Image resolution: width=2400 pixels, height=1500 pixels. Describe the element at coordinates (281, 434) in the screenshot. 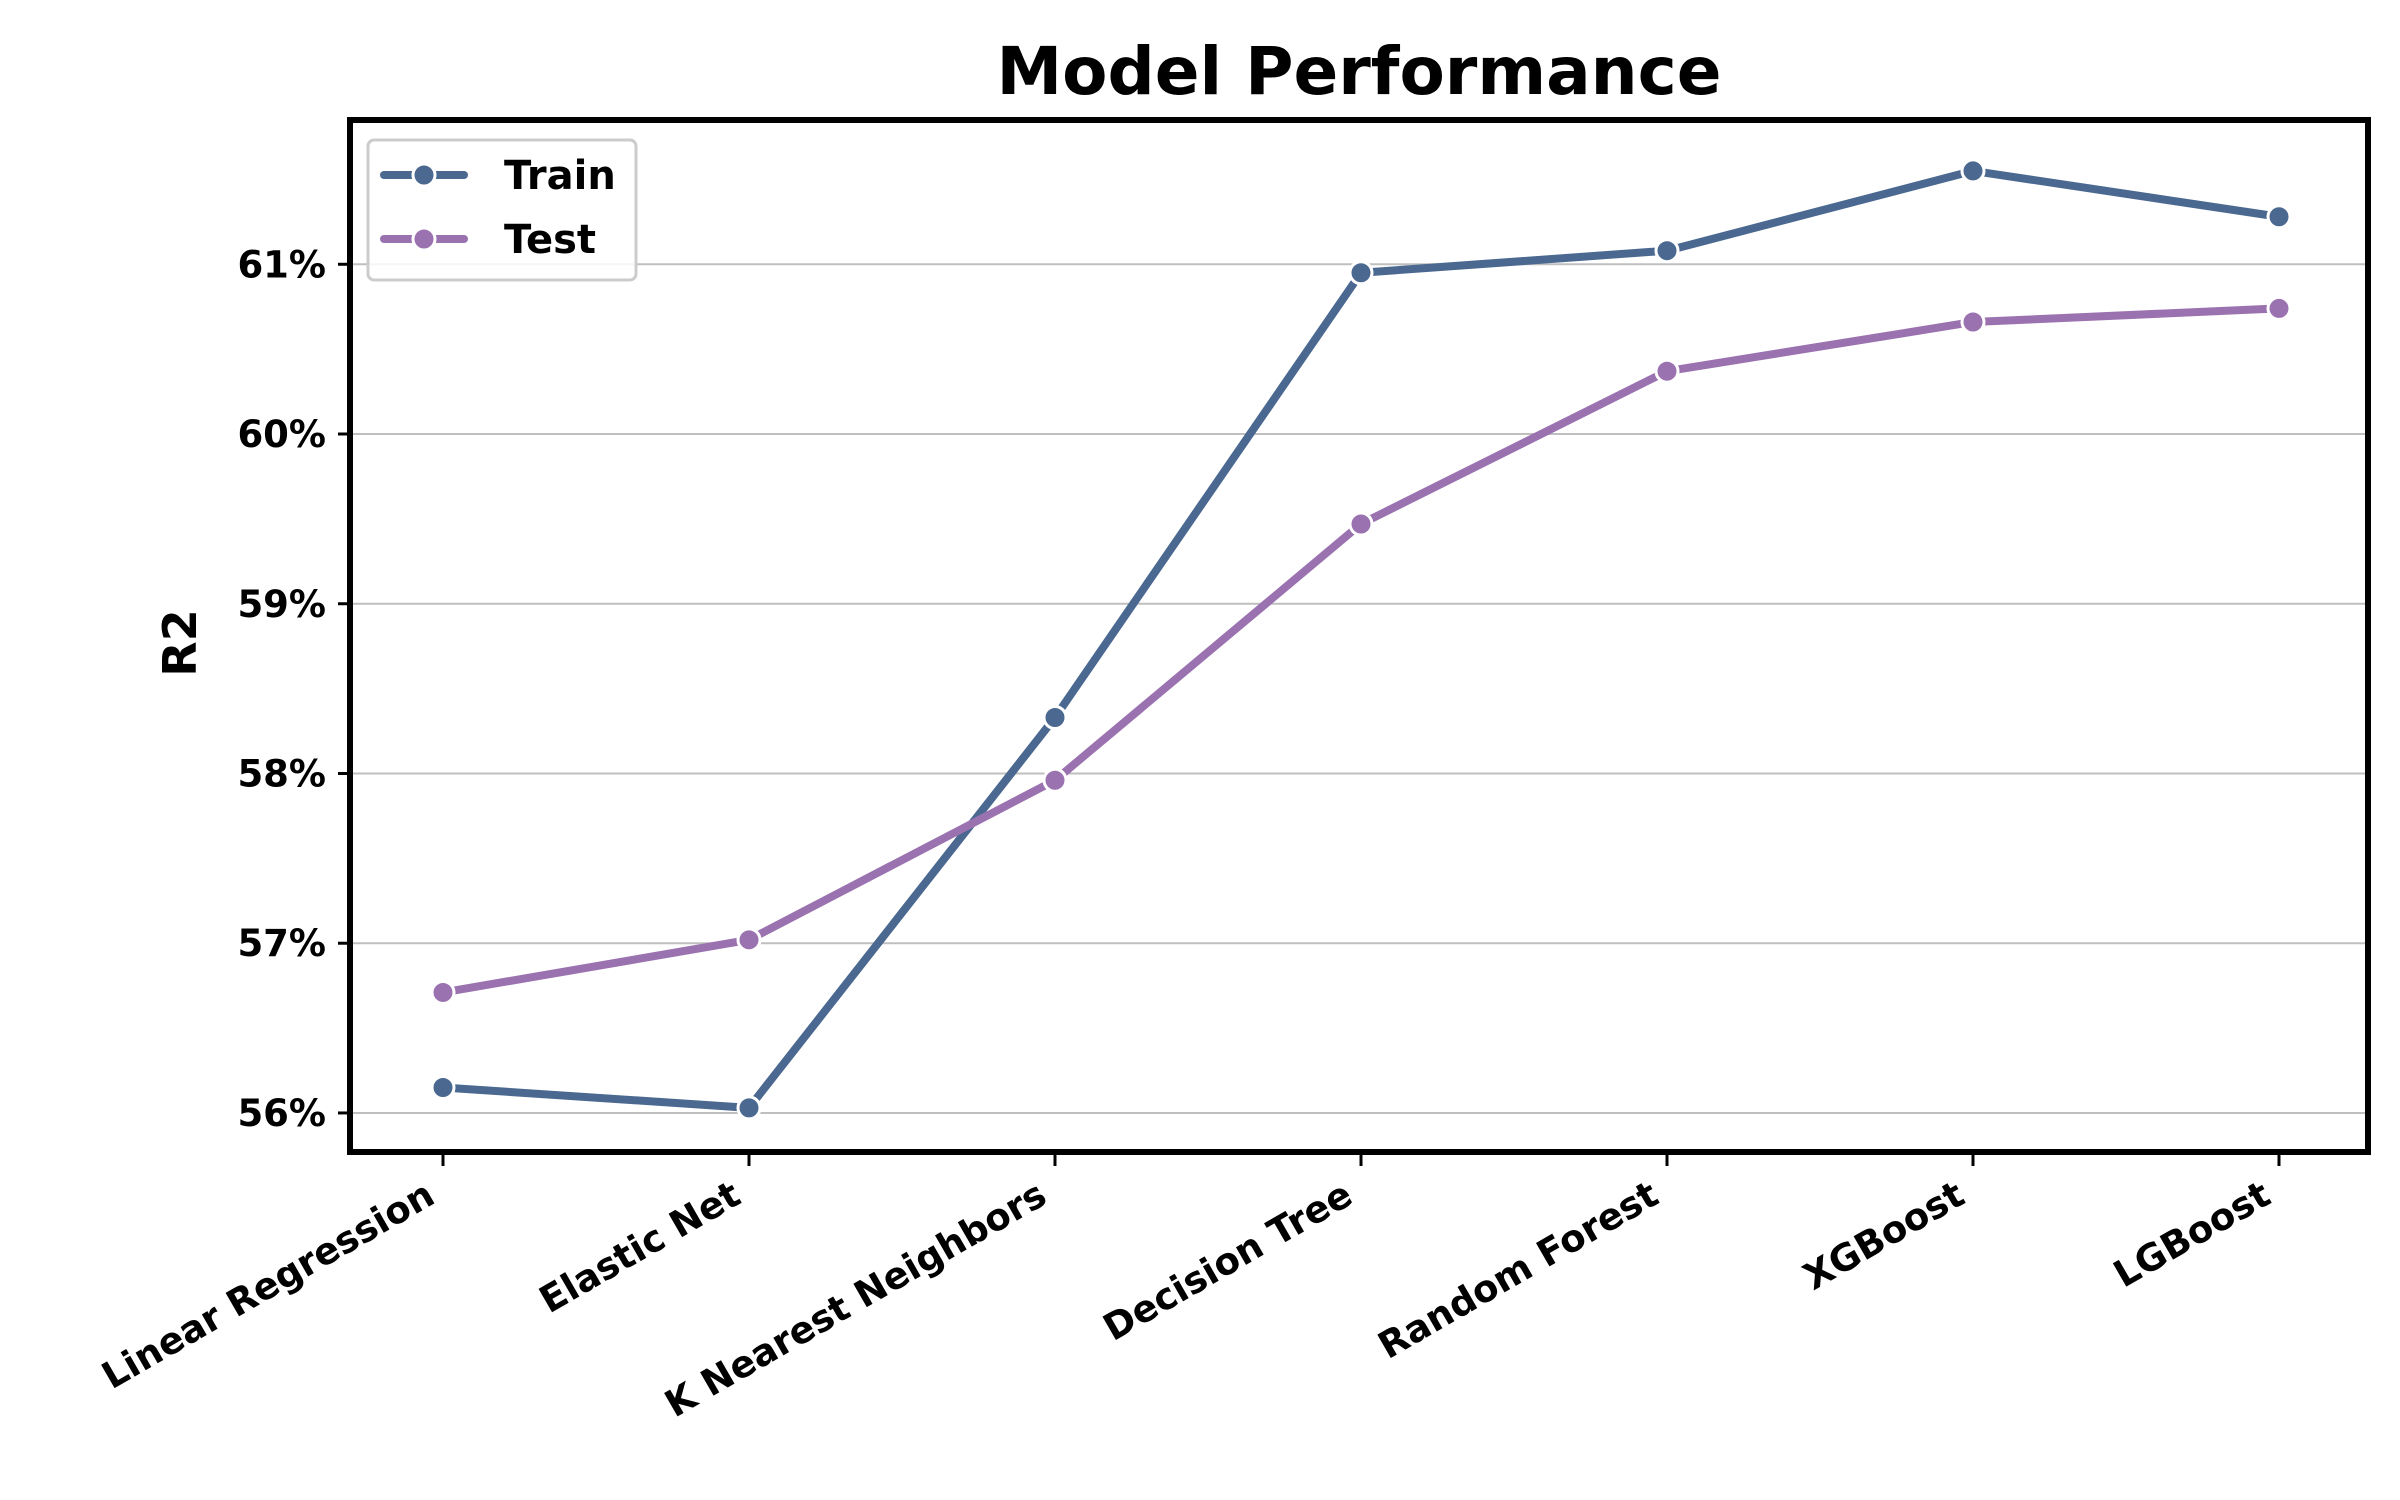

I see `y-tick-label: 60%` at that location.